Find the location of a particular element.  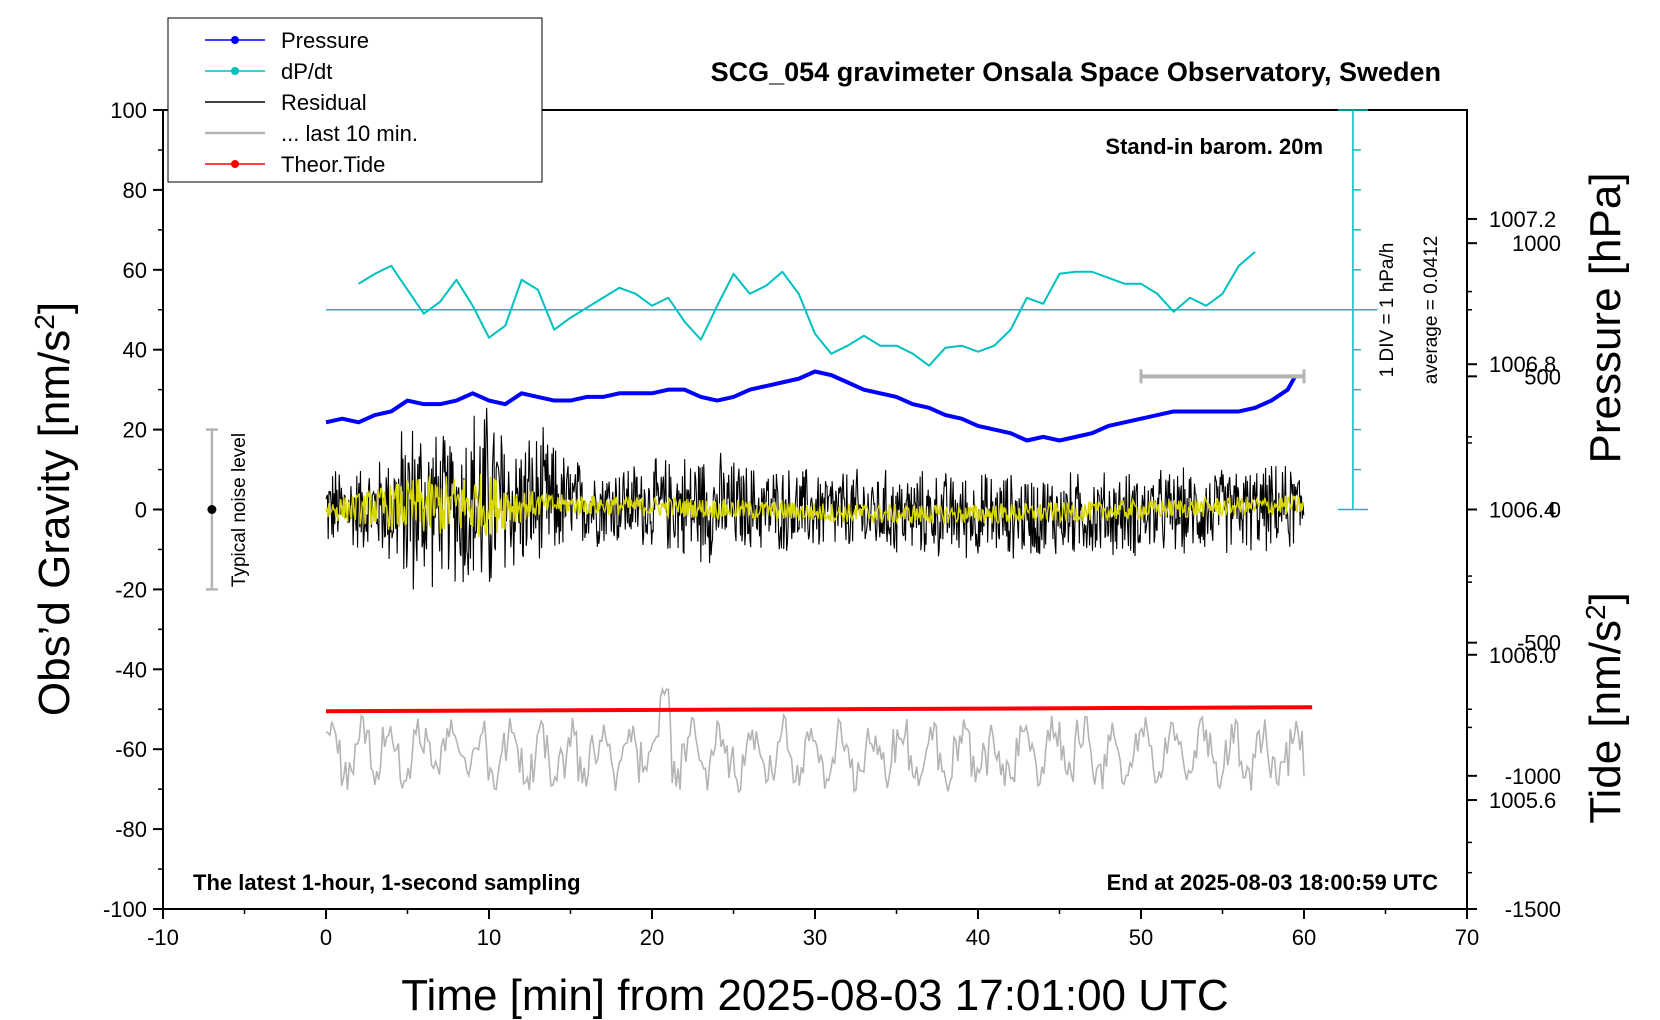

average-label: average = 0.0412 is located at coordinates (1431, 310).